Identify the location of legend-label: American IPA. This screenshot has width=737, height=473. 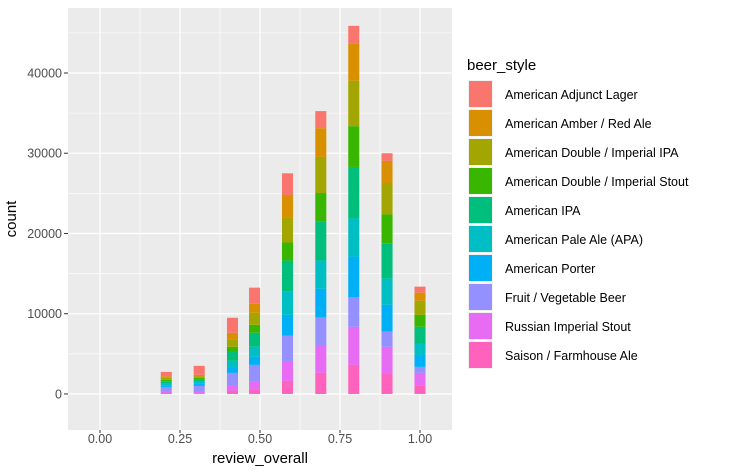
(543, 211).